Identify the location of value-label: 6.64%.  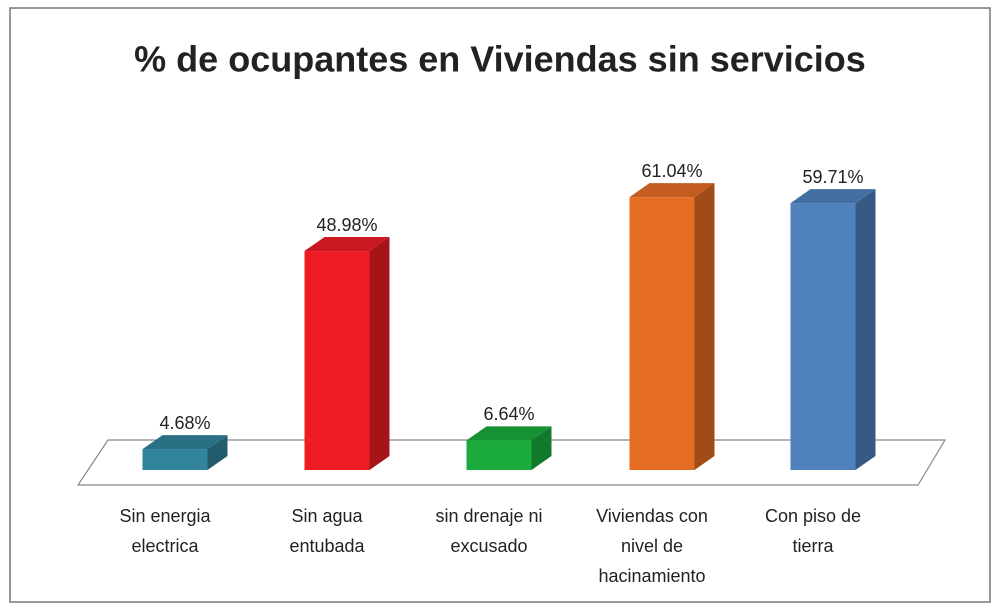
(508, 414).